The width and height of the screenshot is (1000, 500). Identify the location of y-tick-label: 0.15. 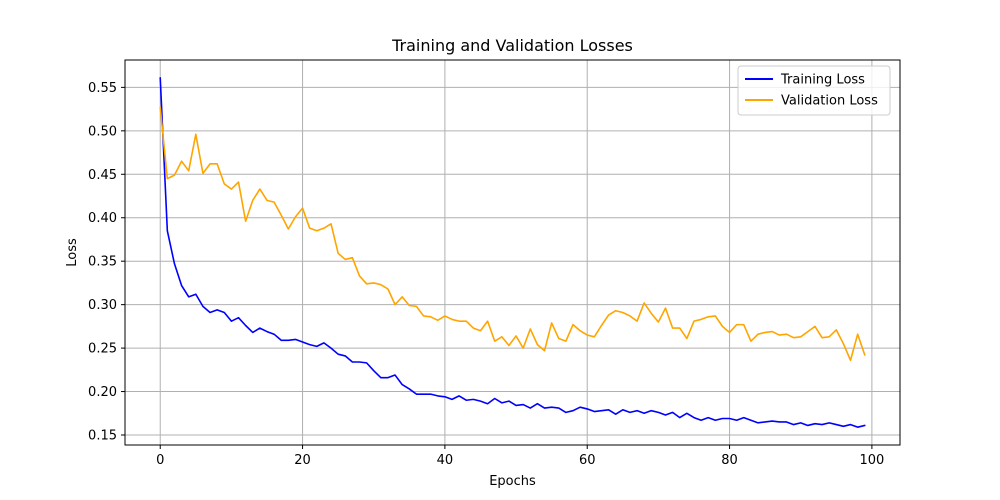
(102, 436).